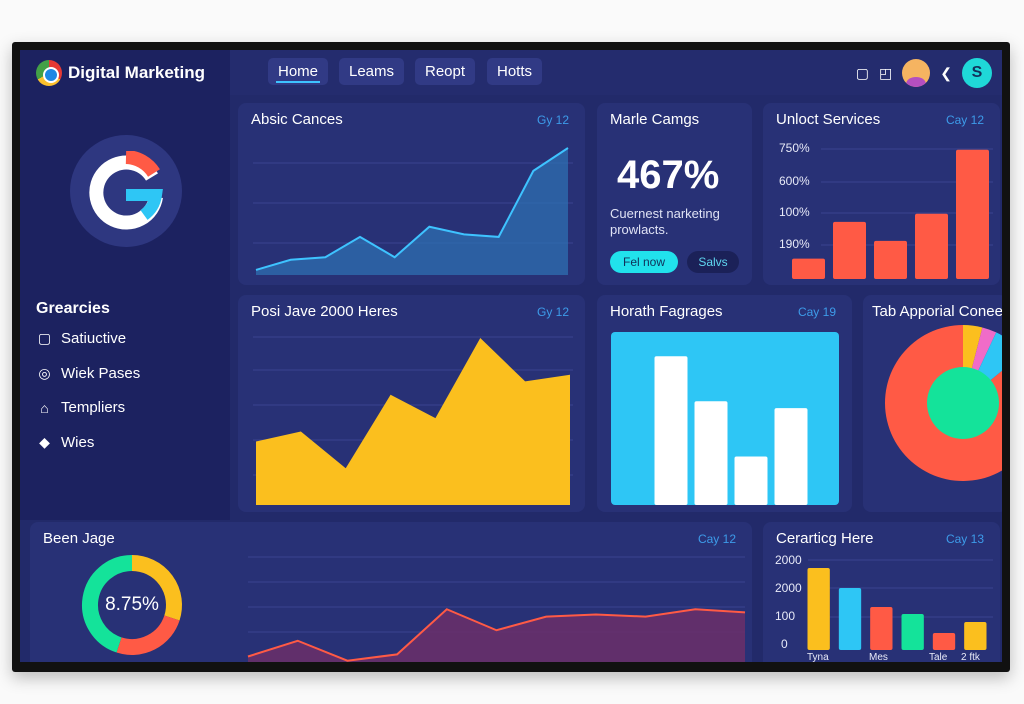  Describe the element at coordinates (324, 311) in the screenshot. I see `card-title: Posi Jave 2000 Heres` at that location.